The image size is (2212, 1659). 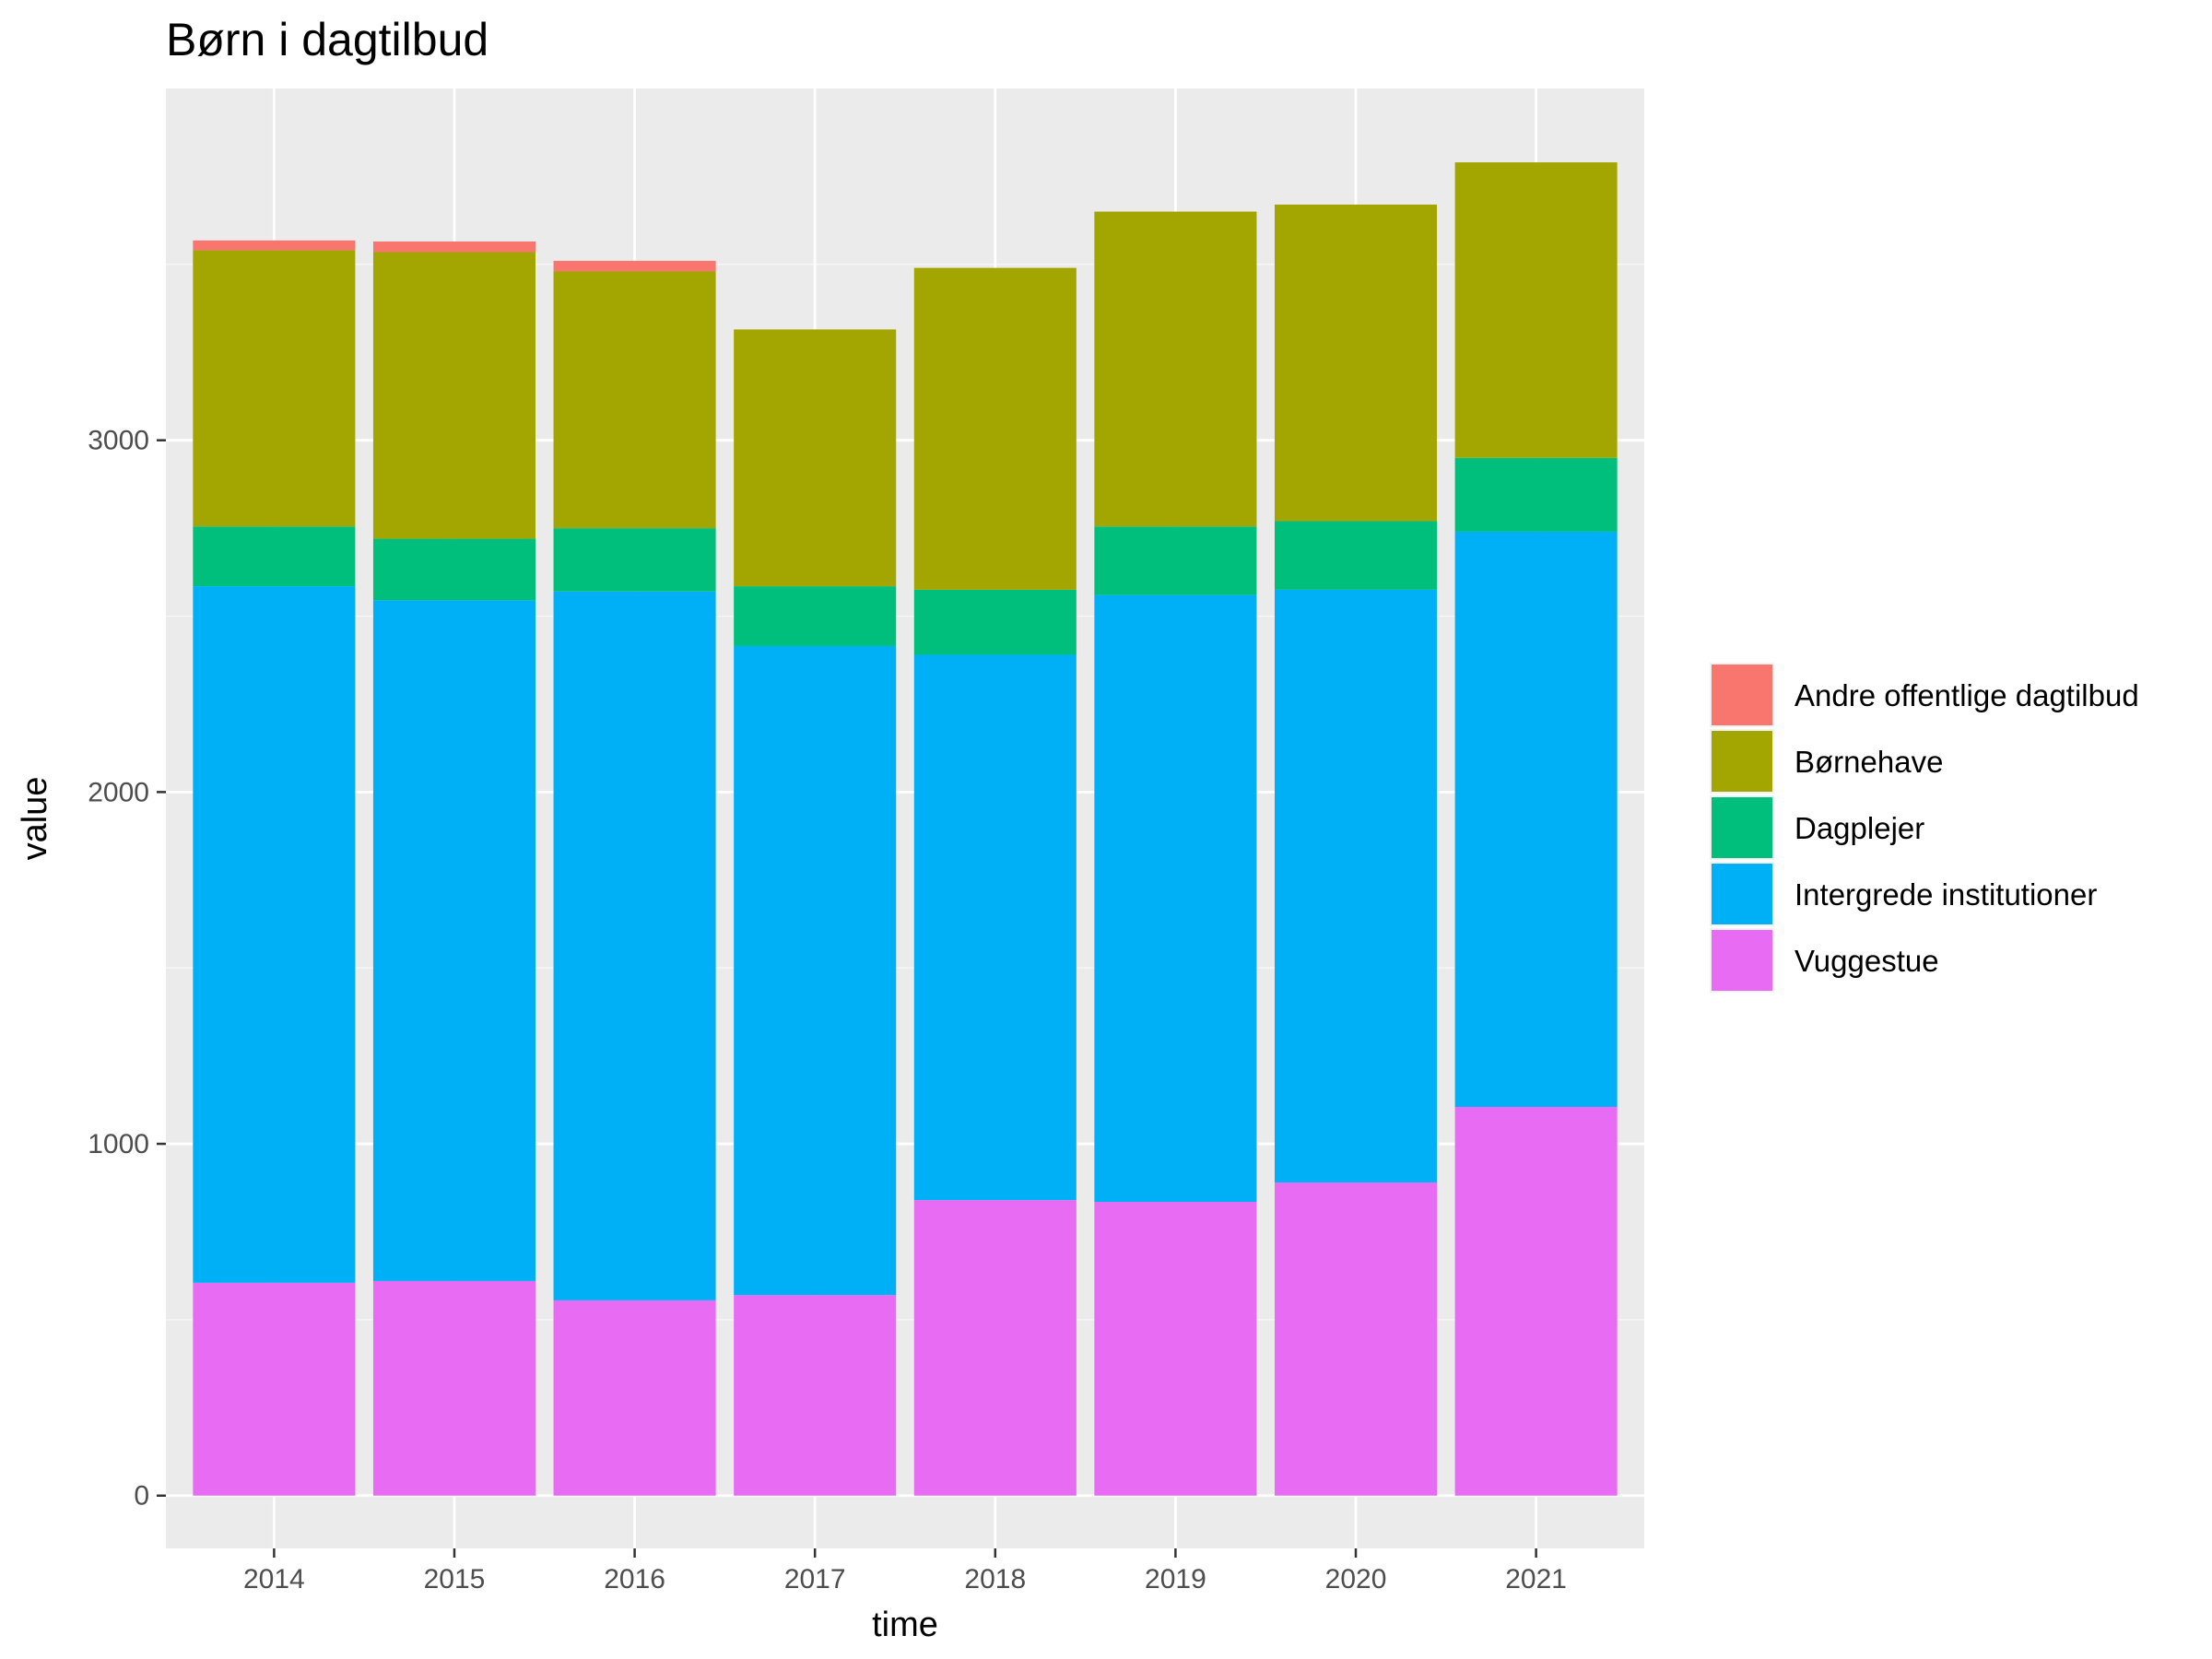 I want to click on x-tick-label: 2019, so click(x=1175, y=1579).